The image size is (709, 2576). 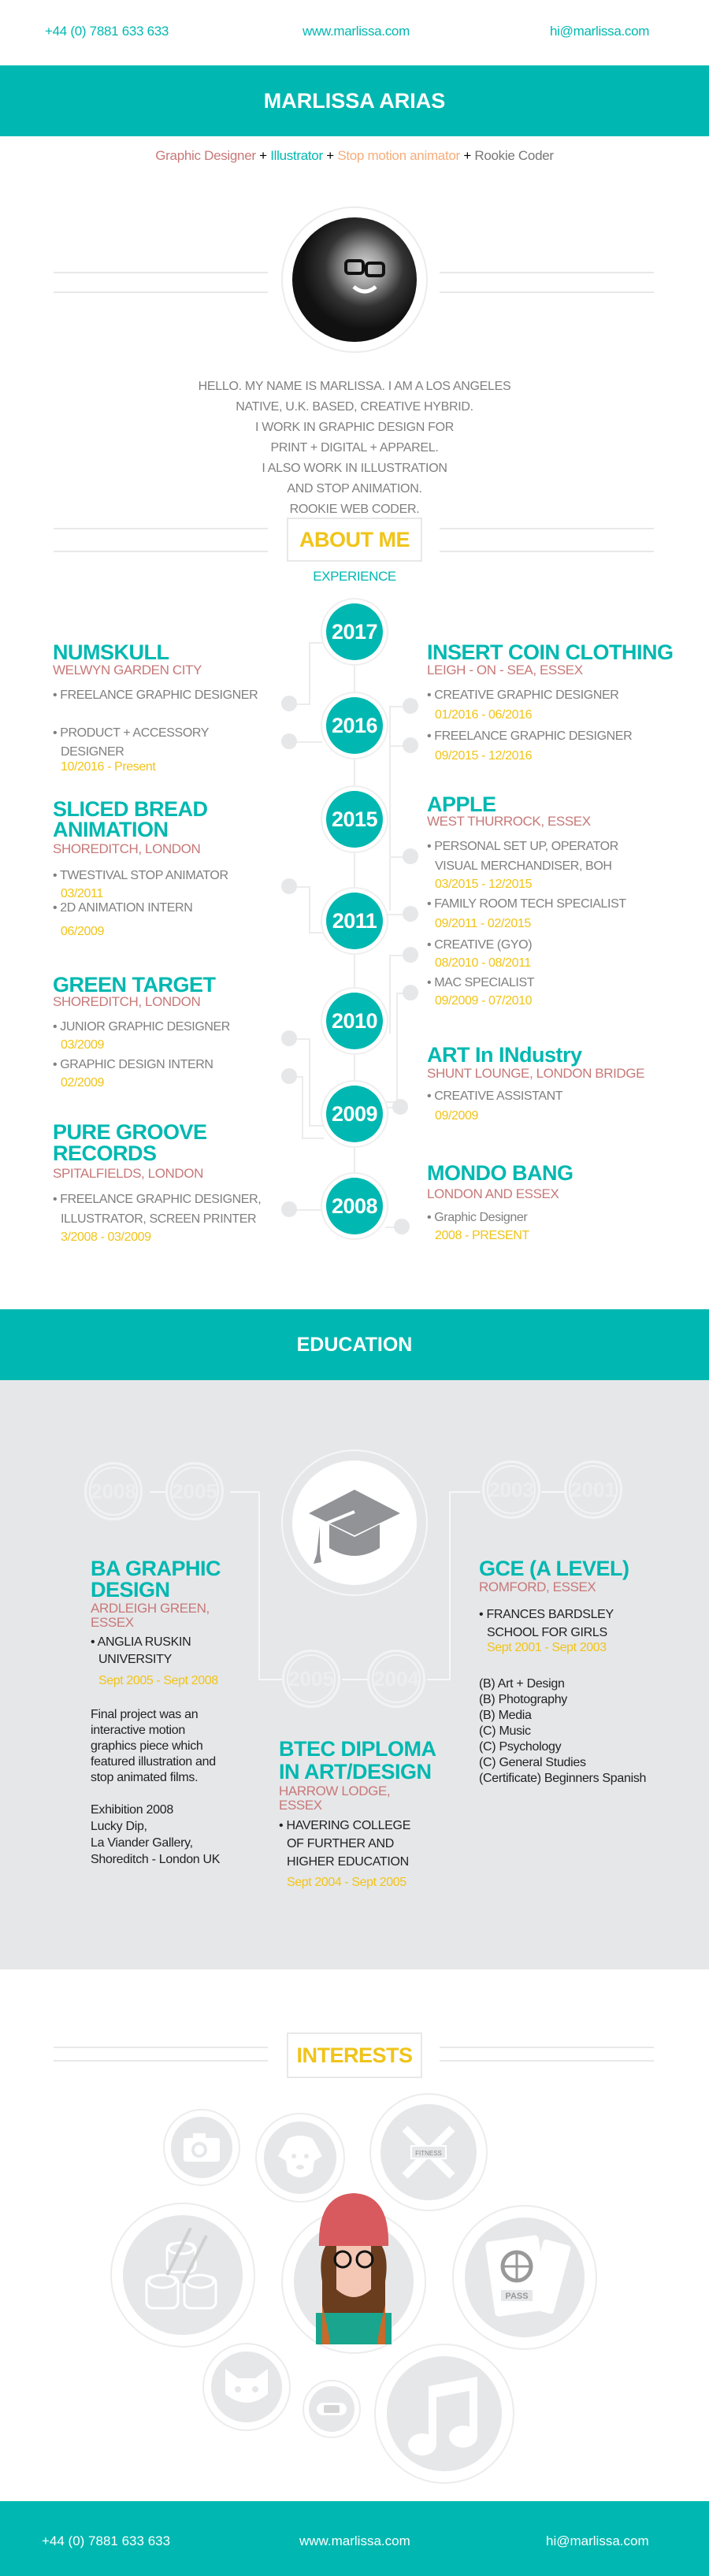 I want to click on company-location: WEST THURROCK, ESSEX, so click(x=509, y=821).